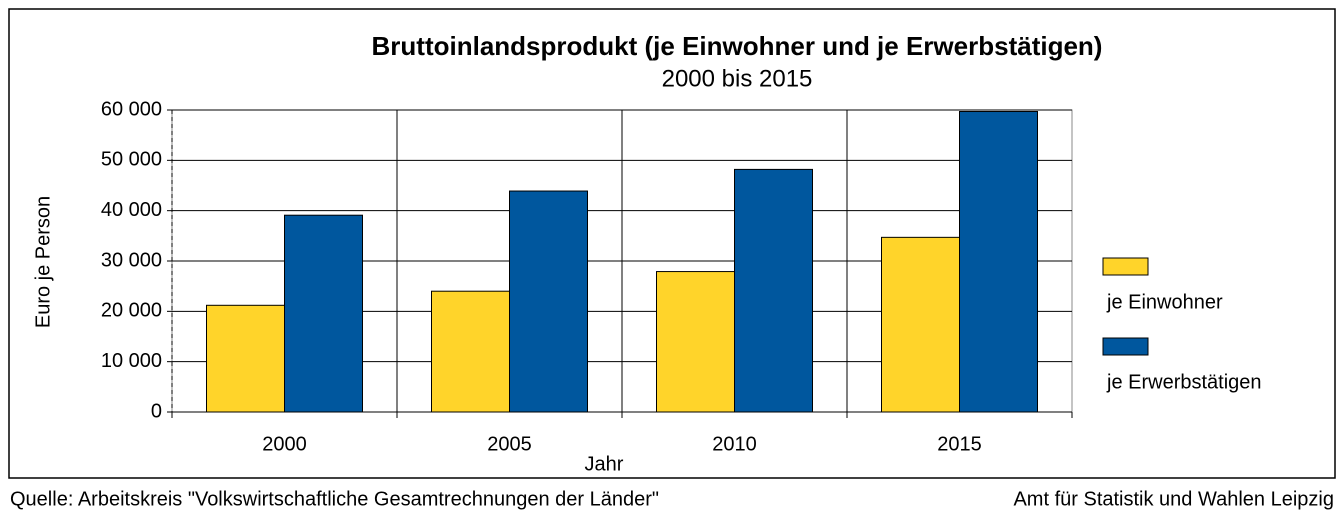 The height and width of the screenshot is (525, 1344). What do you see at coordinates (156, 411) in the screenshot?
I see `y-tick-label: 0` at bounding box center [156, 411].